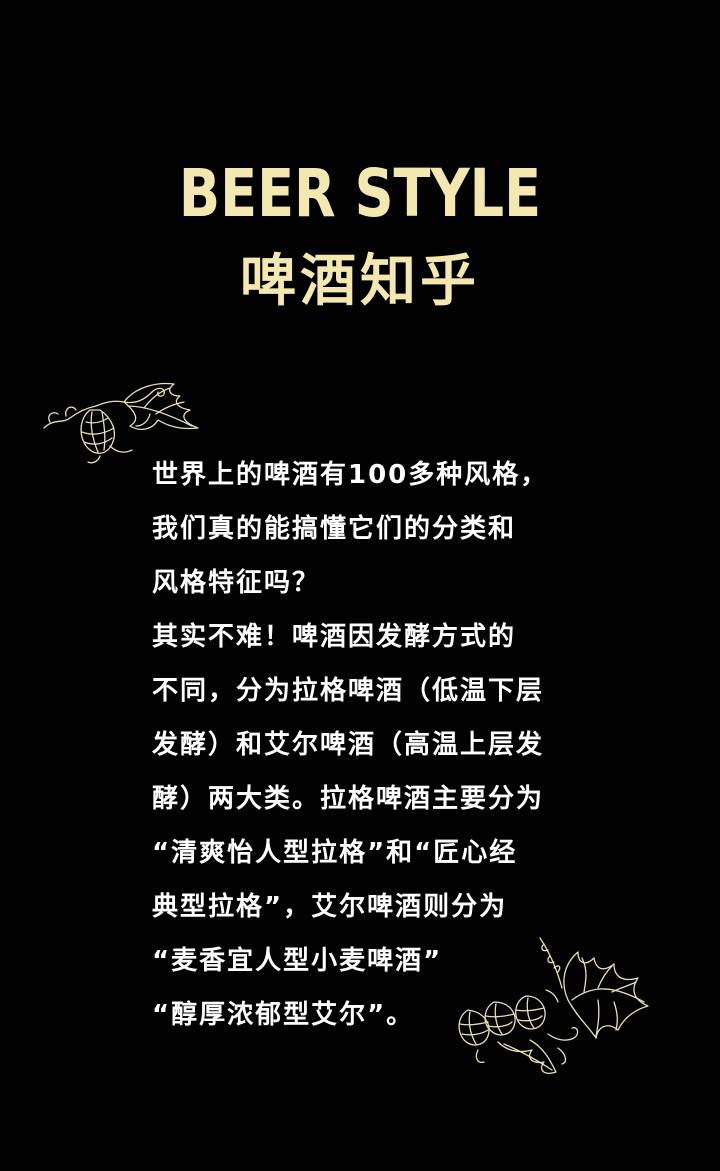 Image resolution: width=720 pixels, height=1171 pixels. What do you see at coordinates (330, 907) in the screenshot?
I see `text-line: 典型拉格”，艾尔啤酒则分为` at bounding box center [330, 907].